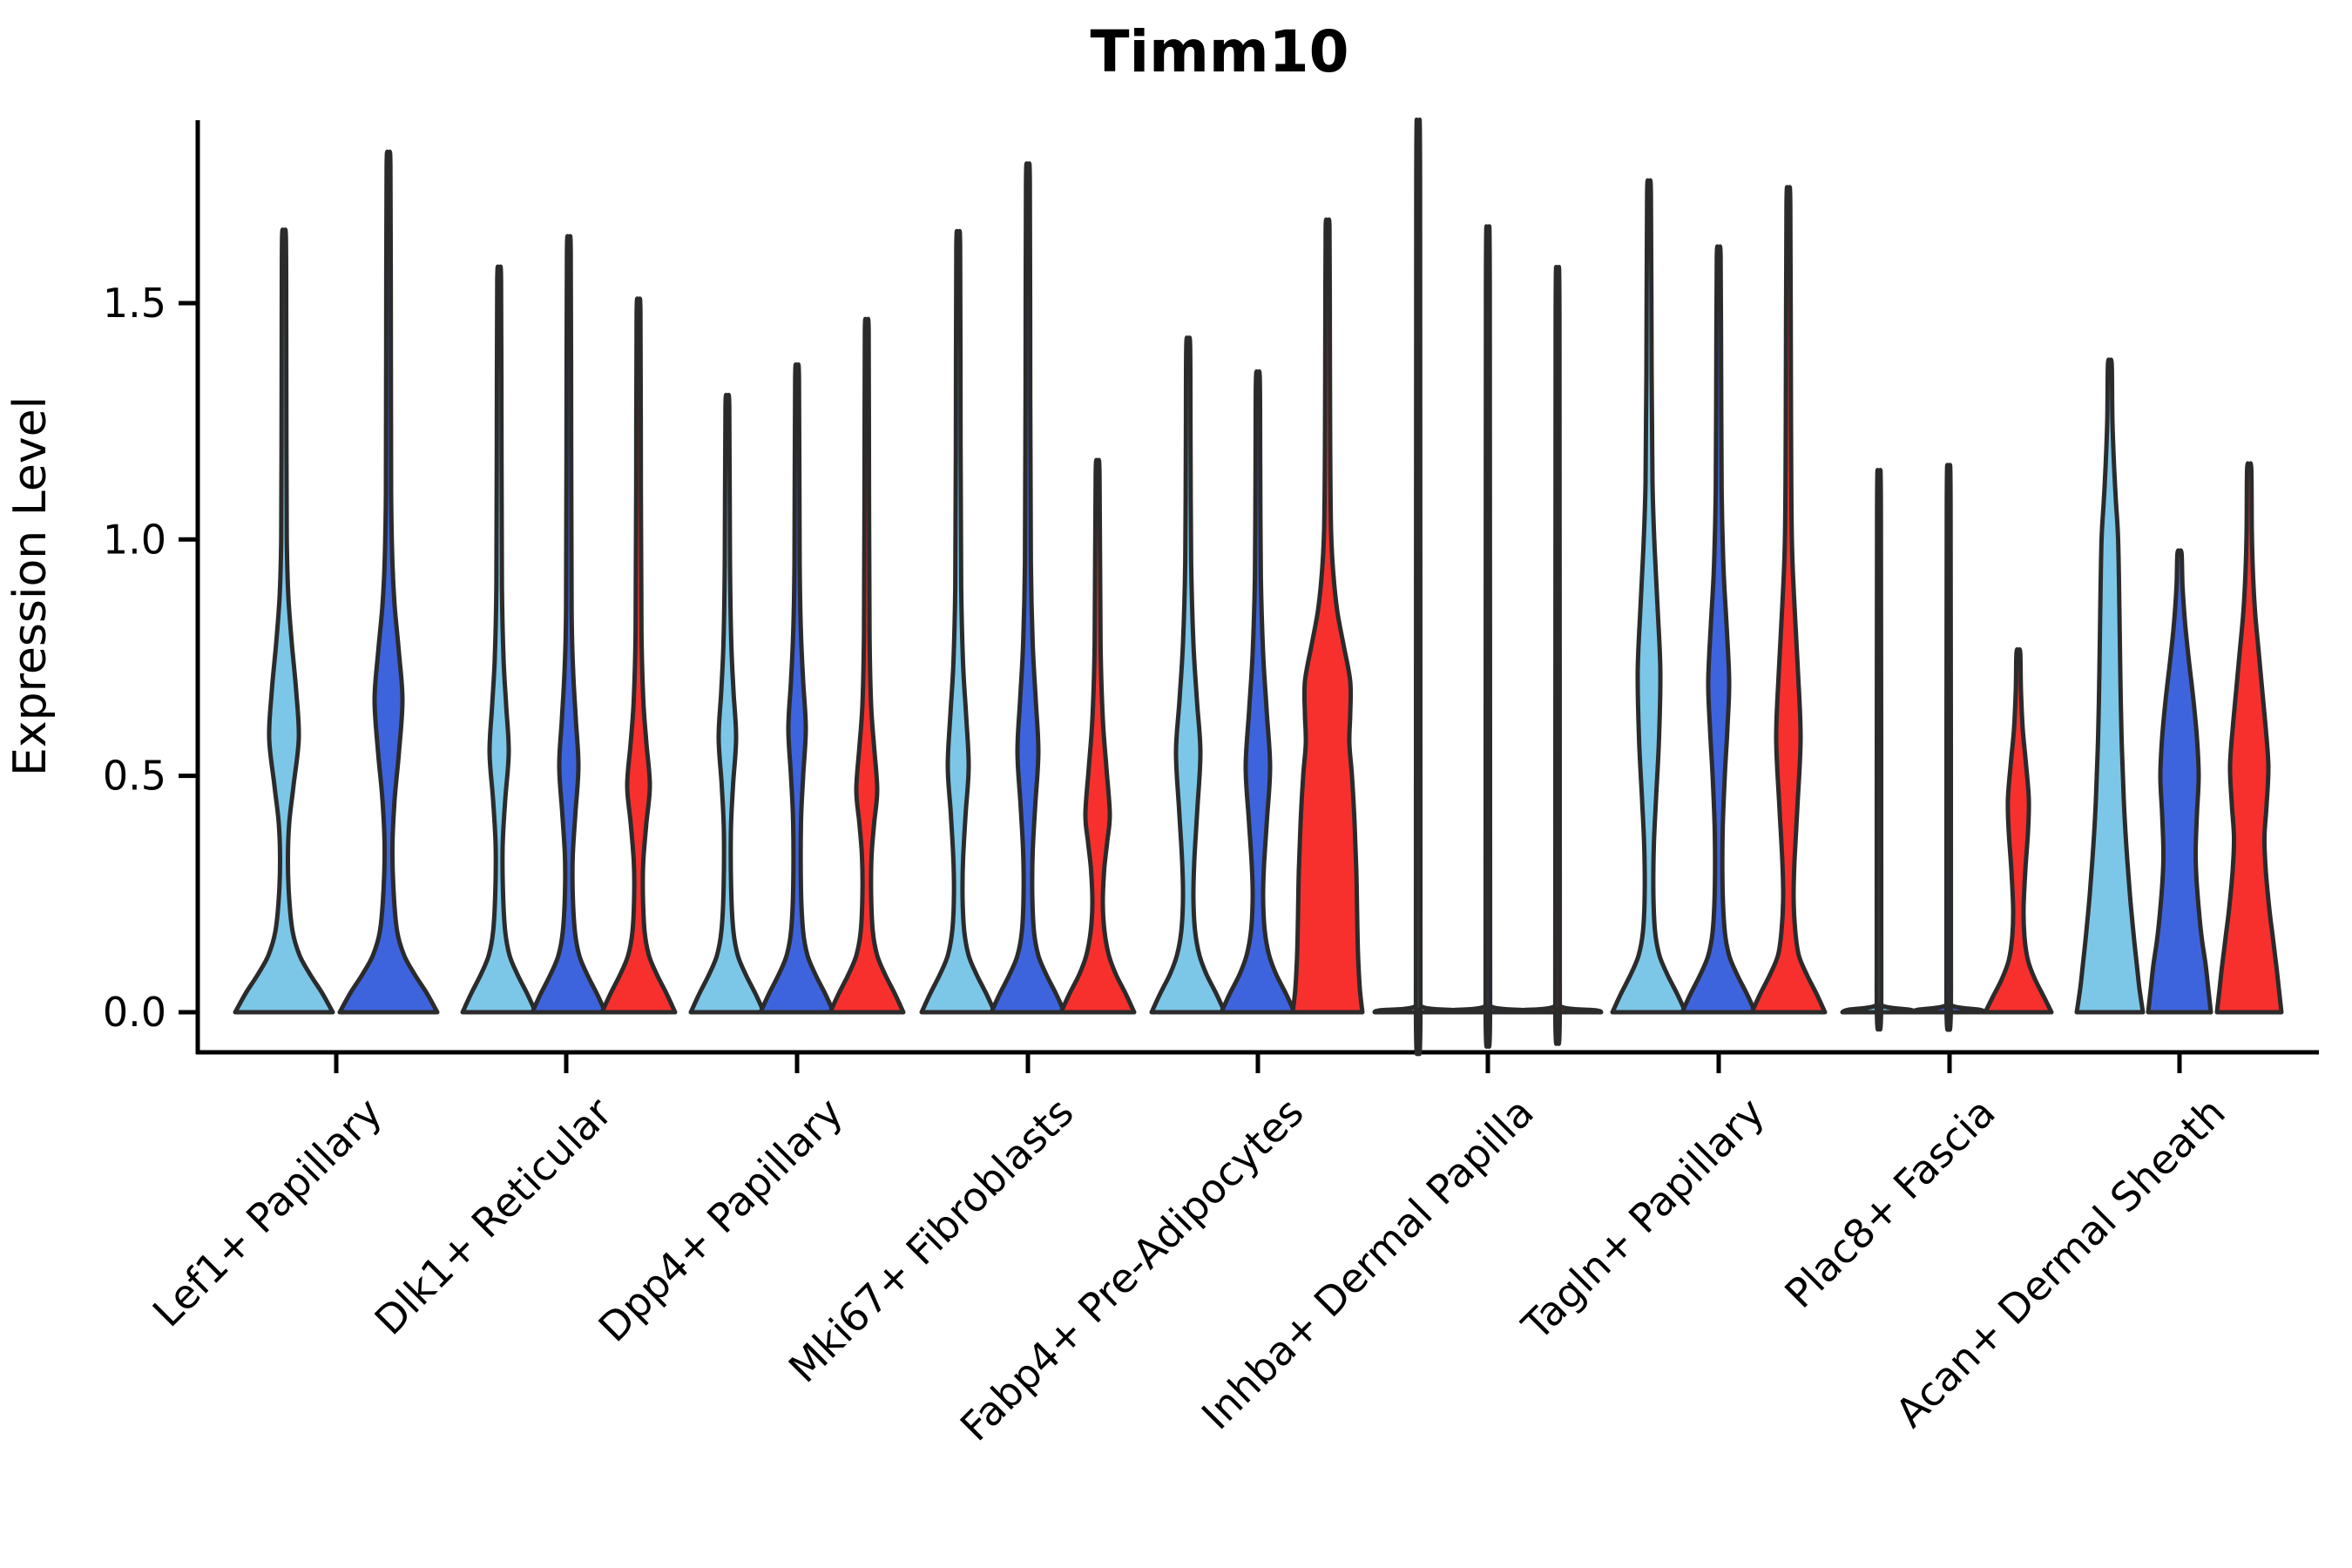  I want to click on y-tick-label: 0.0, so click(134, 1013).